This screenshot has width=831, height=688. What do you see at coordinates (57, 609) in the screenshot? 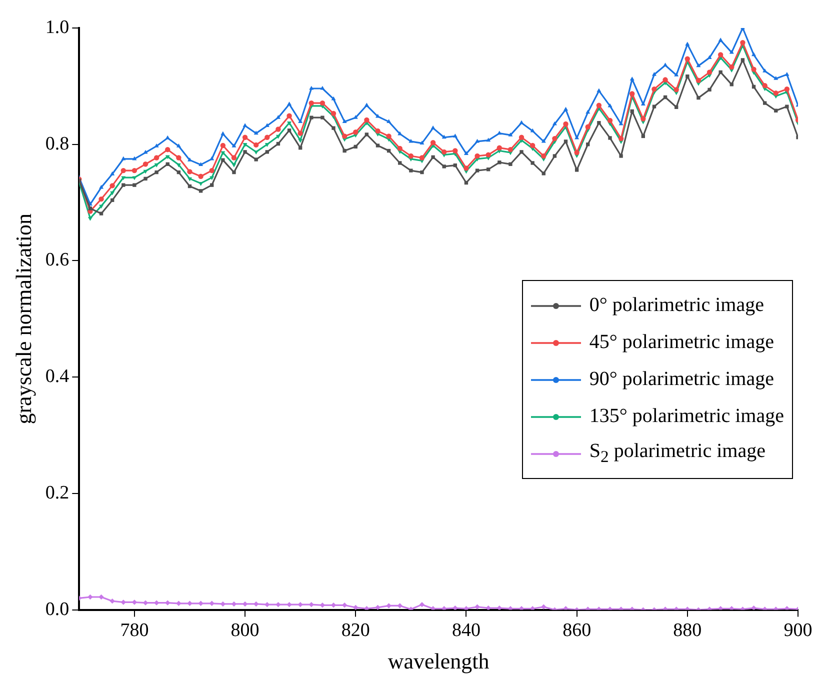
I see `y-tick-label: 0.0` at bounding box center [57, 609].